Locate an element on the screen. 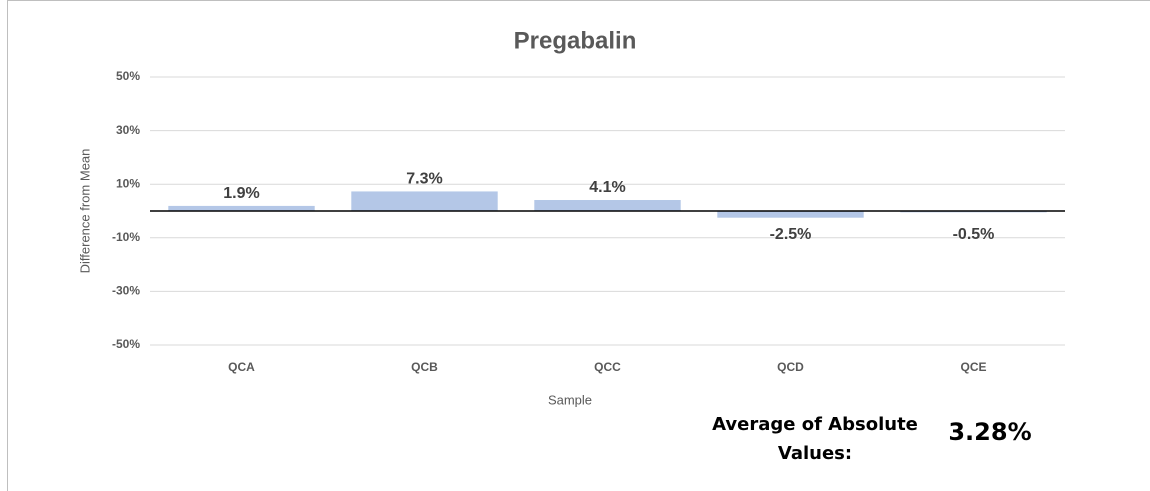 Image resolution: width=1150 pixels, height=491 pixels. annotation: Average of Absolute Values: is located at coordinates (815, 439).